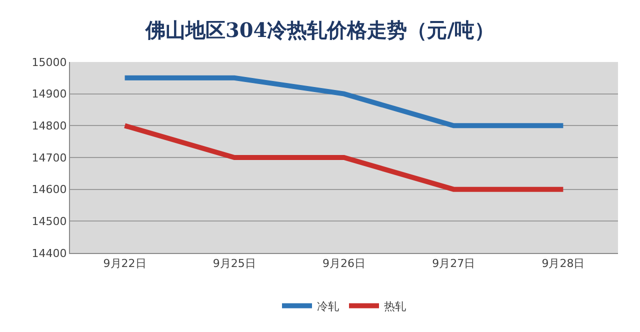 The image size is (640, 332). I want to click on y-tick-label: 14500, so click(49, 221).